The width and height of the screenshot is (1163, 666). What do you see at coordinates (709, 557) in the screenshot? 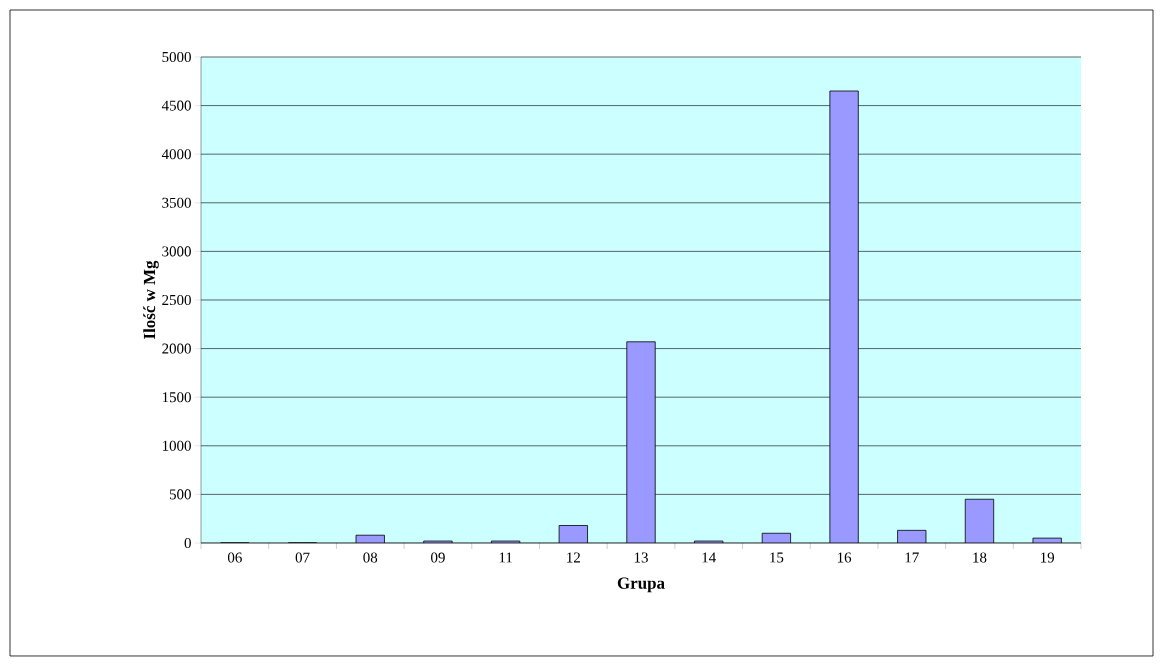
I see `x-tick-label: 14` at bounding box center [709, 557].